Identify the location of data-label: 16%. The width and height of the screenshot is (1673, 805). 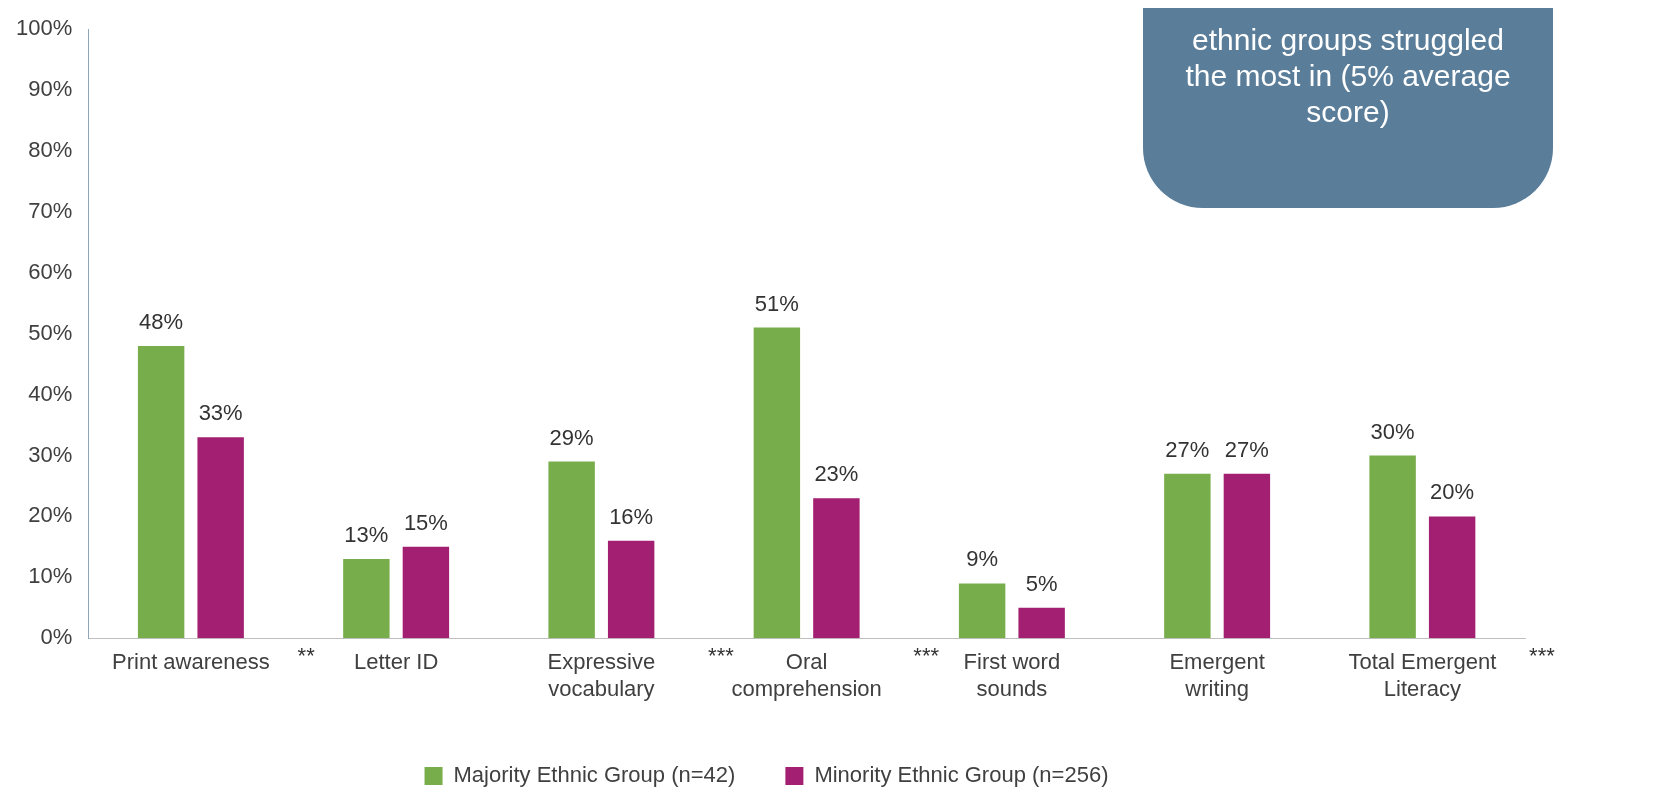
(631, 516).